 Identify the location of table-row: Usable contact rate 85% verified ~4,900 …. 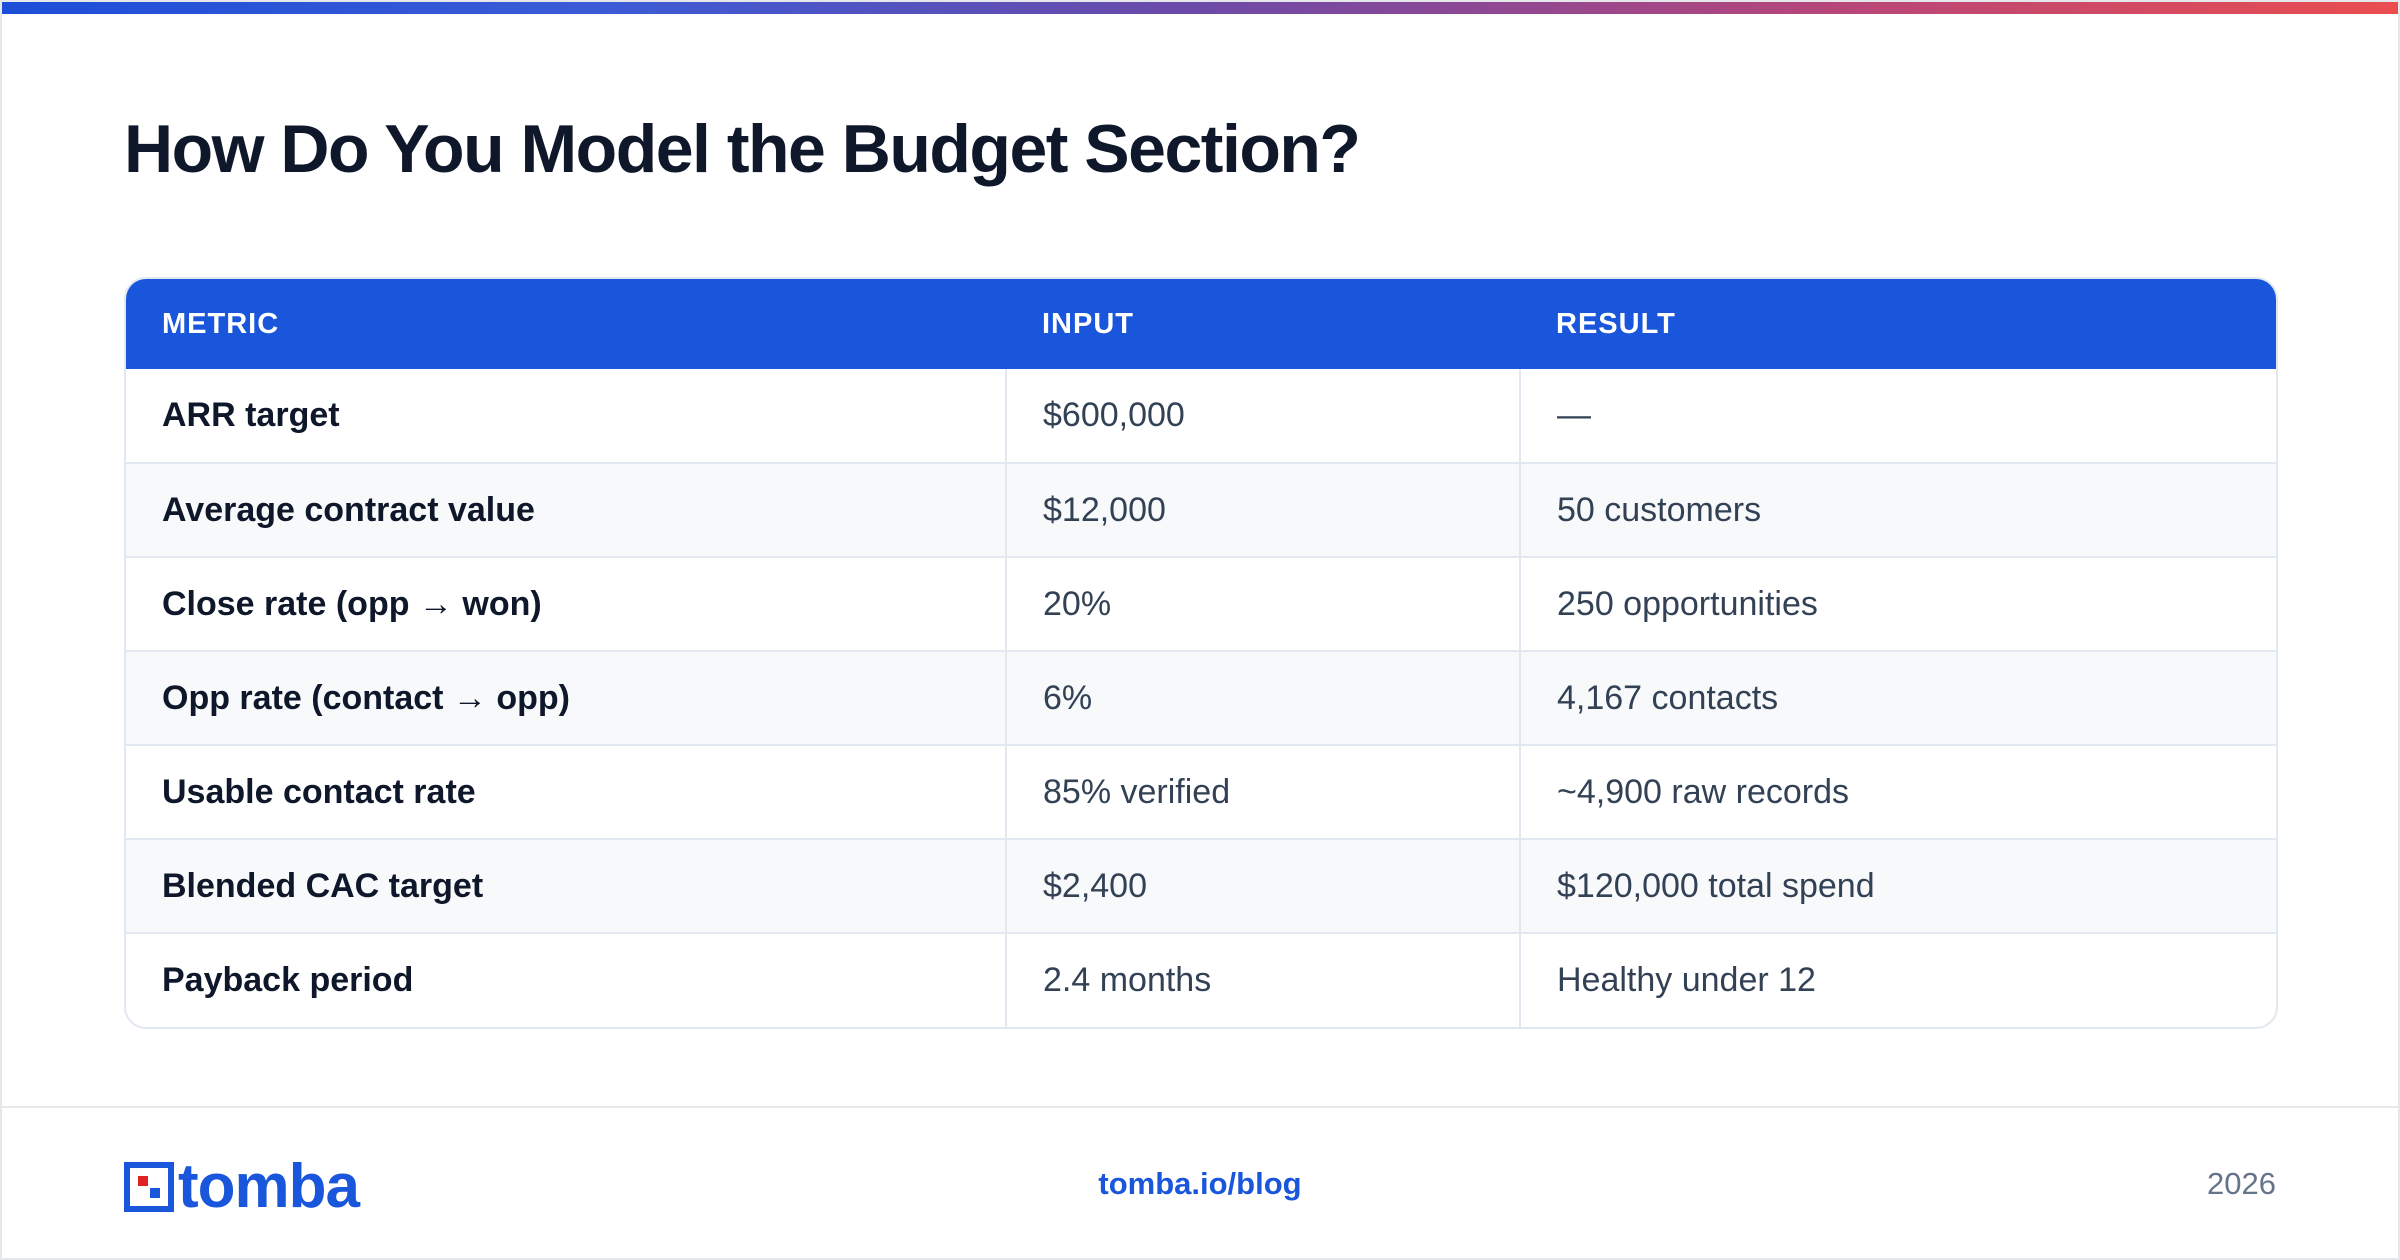
(1201, 791).